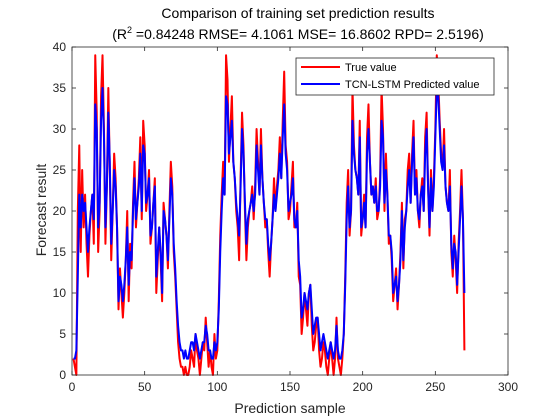 Image resolution: width=560 pixels, height=420 pixels. Describe the element at coordinates (60, 129) in the screenshot. I see `y-tick-label: 30` at that location.